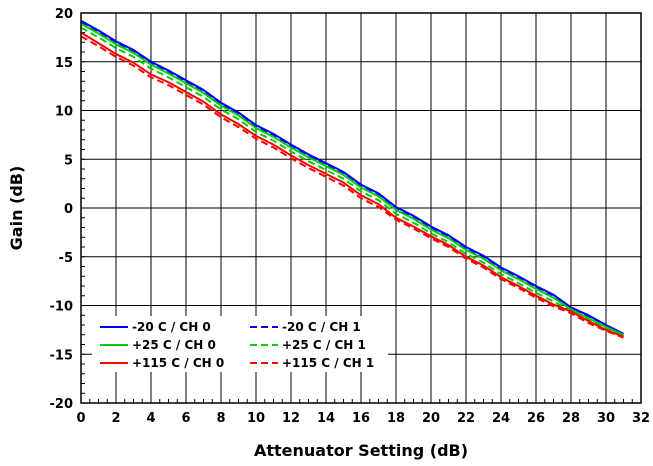  I want to click on x-tick-label: 24, so click(501, 418).